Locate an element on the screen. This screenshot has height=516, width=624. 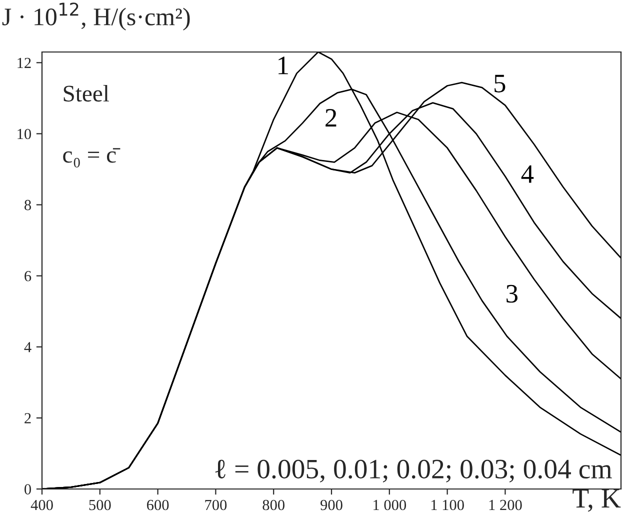
y-tick-label: 8 is located at coordinates (27, 205).